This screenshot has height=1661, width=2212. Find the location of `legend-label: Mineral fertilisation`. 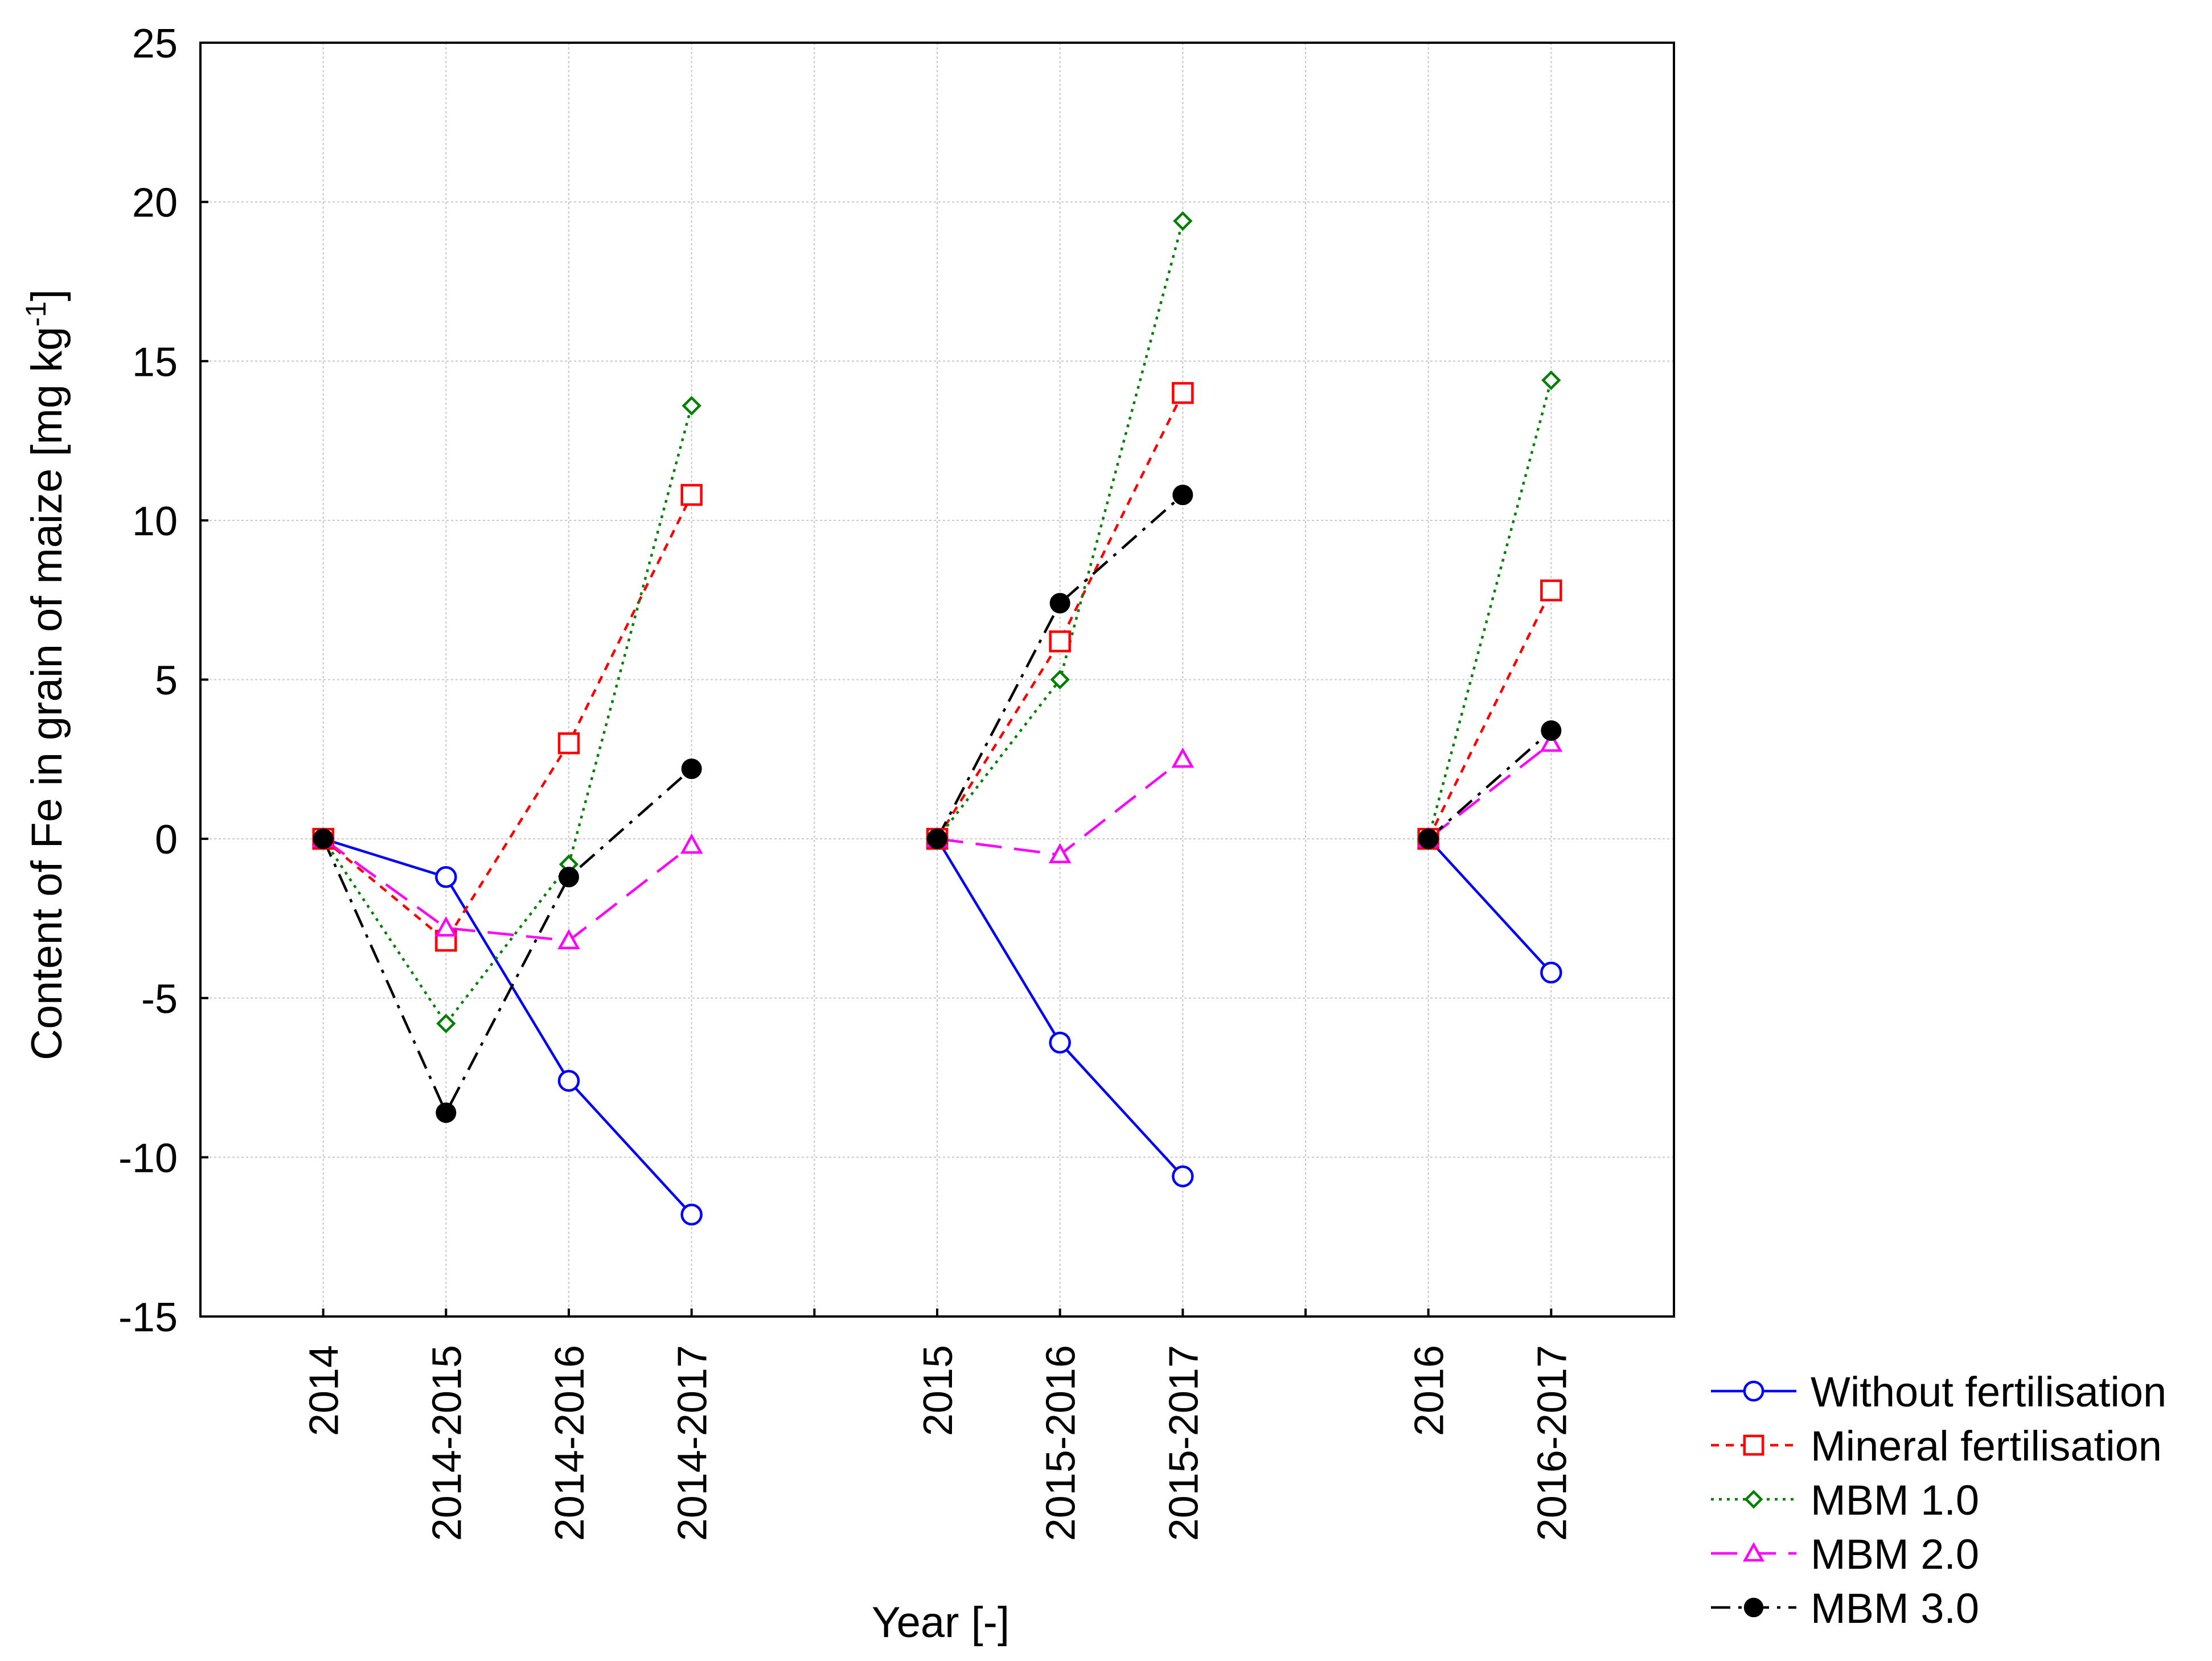

legend-label: Mineral fertilisation is located at coordinates (1986, 1446).